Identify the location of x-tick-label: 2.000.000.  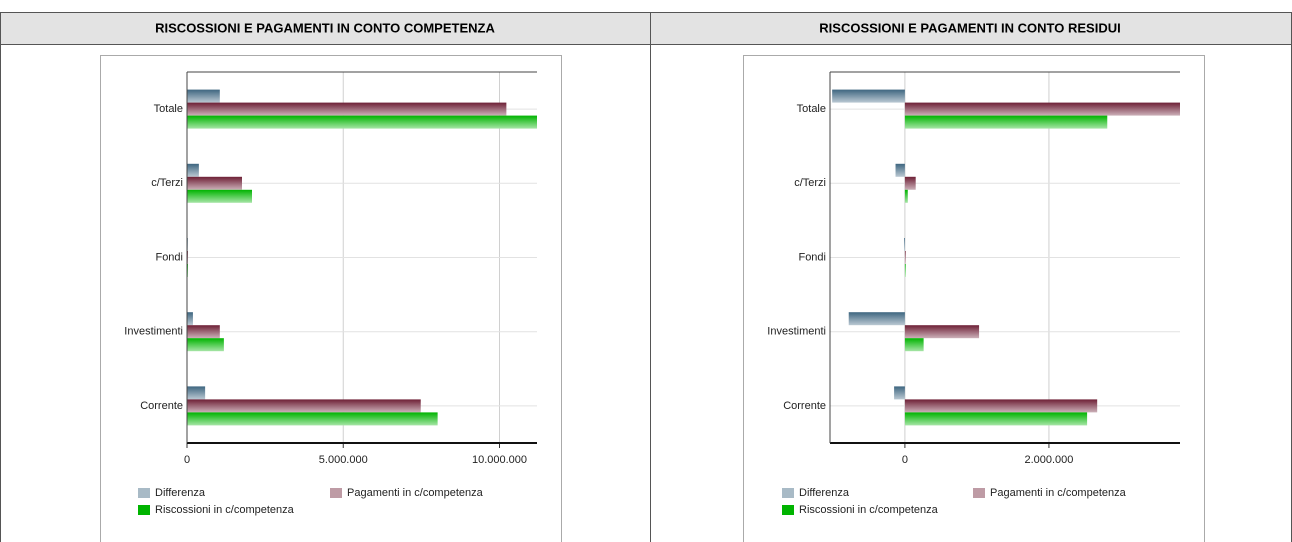
(1048, 460).